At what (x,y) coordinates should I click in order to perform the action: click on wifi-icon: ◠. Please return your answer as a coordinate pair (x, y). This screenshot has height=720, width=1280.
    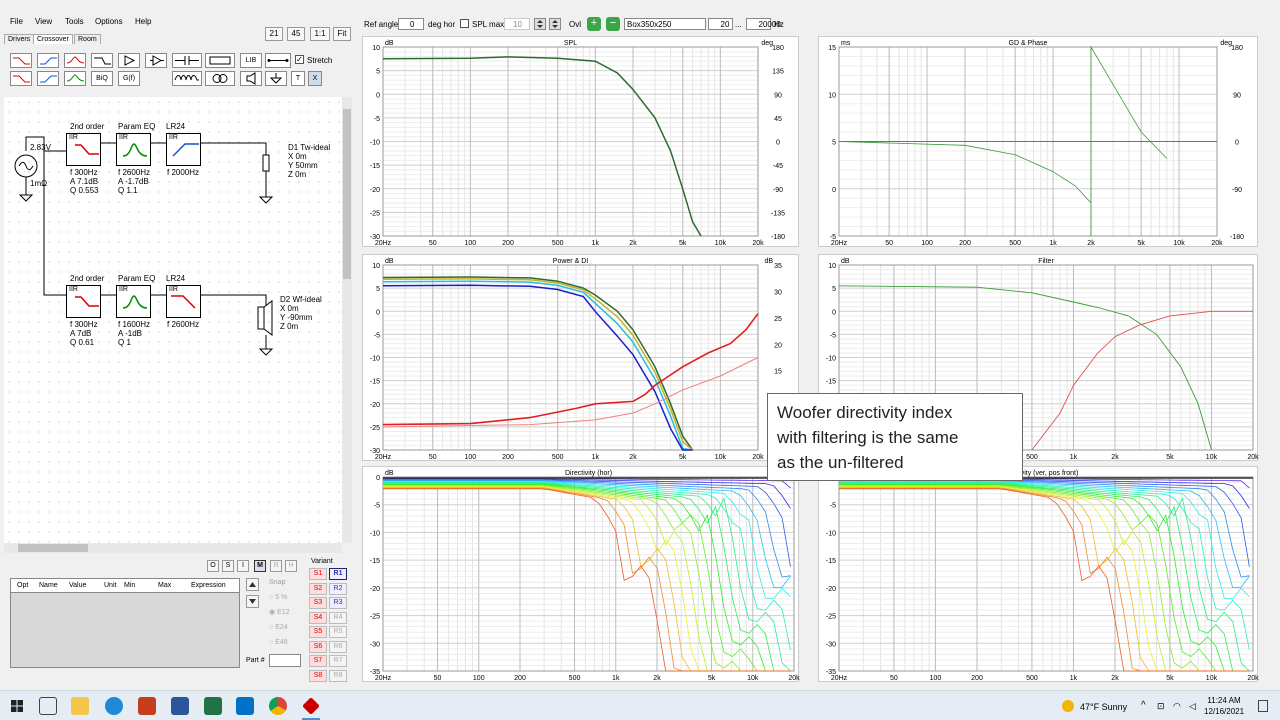
    Looking at the image, I should click on (1177, 706).